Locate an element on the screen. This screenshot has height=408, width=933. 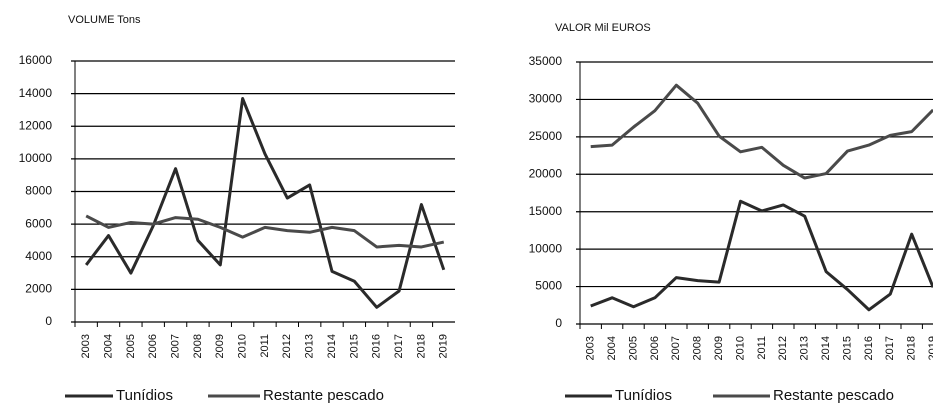
y-tick-label: 14000 is located at coordinates (36, 93).